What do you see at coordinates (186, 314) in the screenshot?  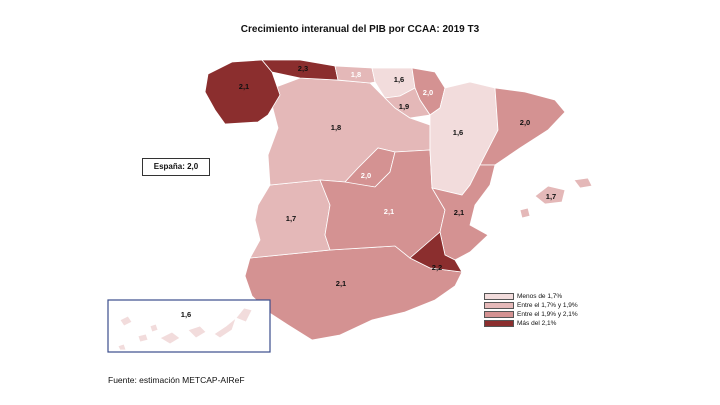 I see `label-canarias: 1,6` at bounding box center [186, 314].